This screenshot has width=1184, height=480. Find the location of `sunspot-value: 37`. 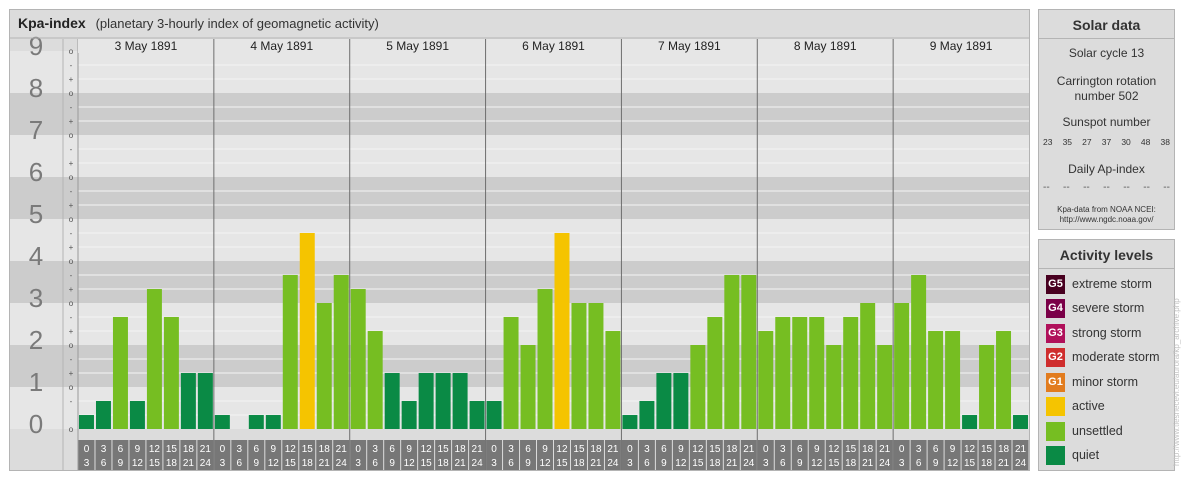

sunspot-value: 37 is located at coordinates (1106, 142).